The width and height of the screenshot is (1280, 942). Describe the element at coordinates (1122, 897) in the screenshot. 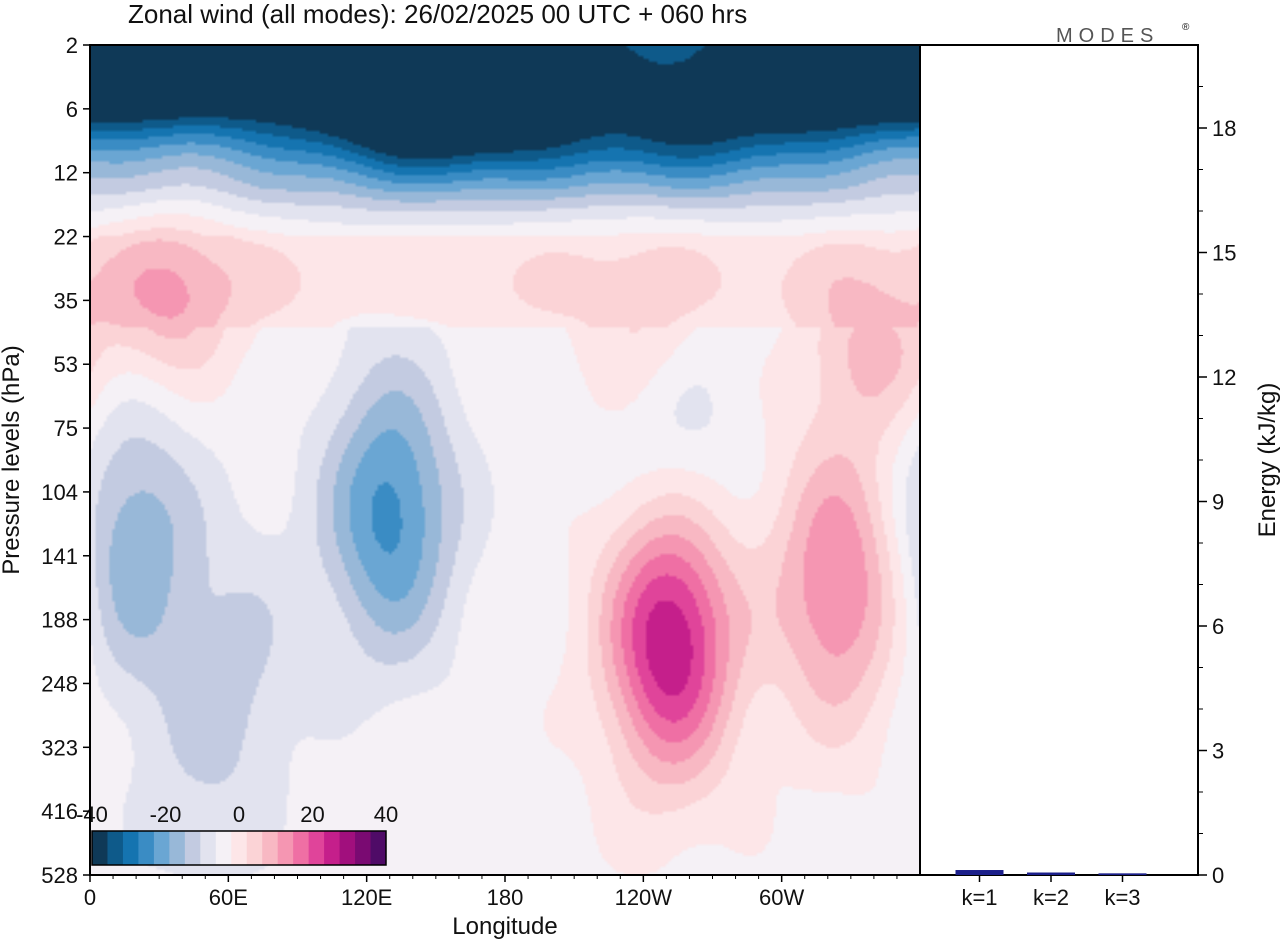

I see `bar-category-label: k=3` at that location.